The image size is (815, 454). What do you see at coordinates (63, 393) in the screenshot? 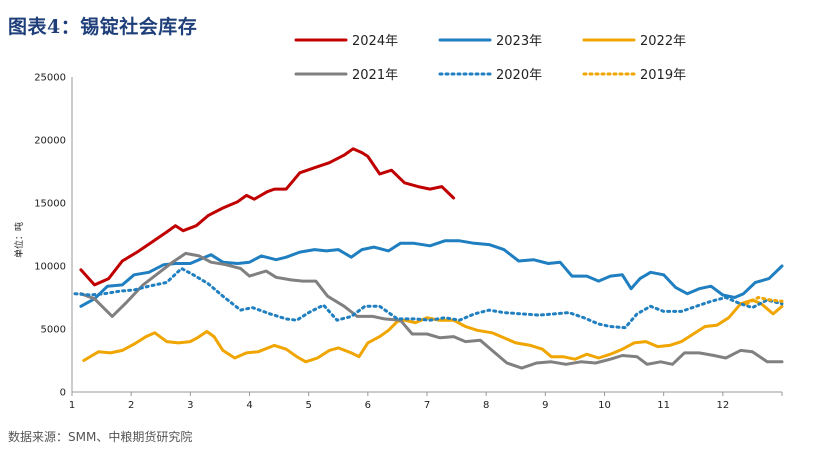
I see `y-tick-label: 0` at bounding box center [63, 393].